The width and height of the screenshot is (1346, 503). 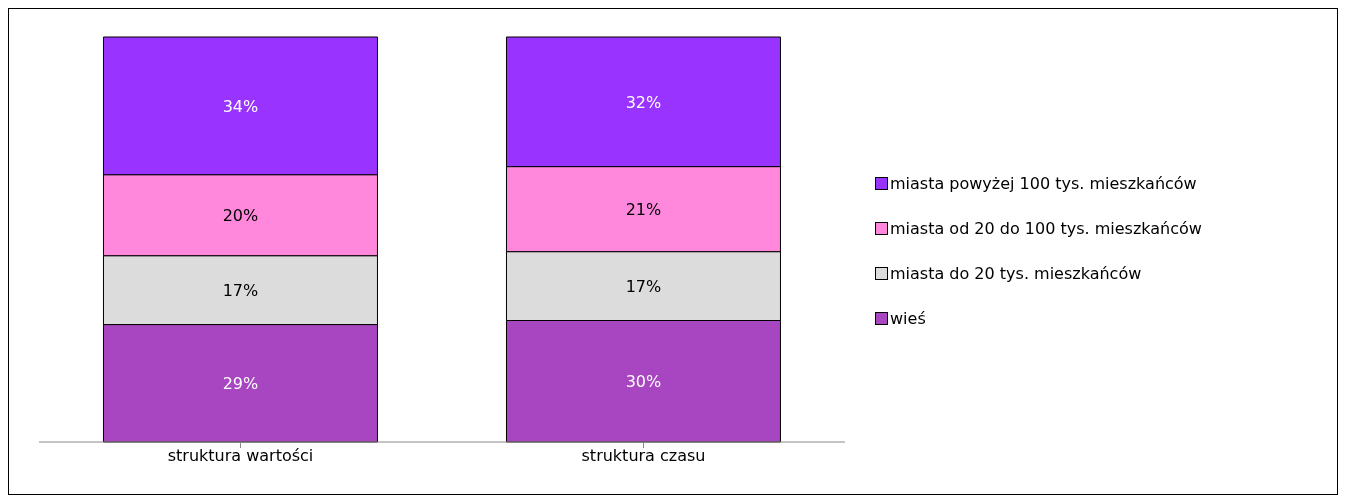 What do you see at coordinates (240, 384) in the screenshot?
I see `data-label: 29%` at bounding box center [240, 384].